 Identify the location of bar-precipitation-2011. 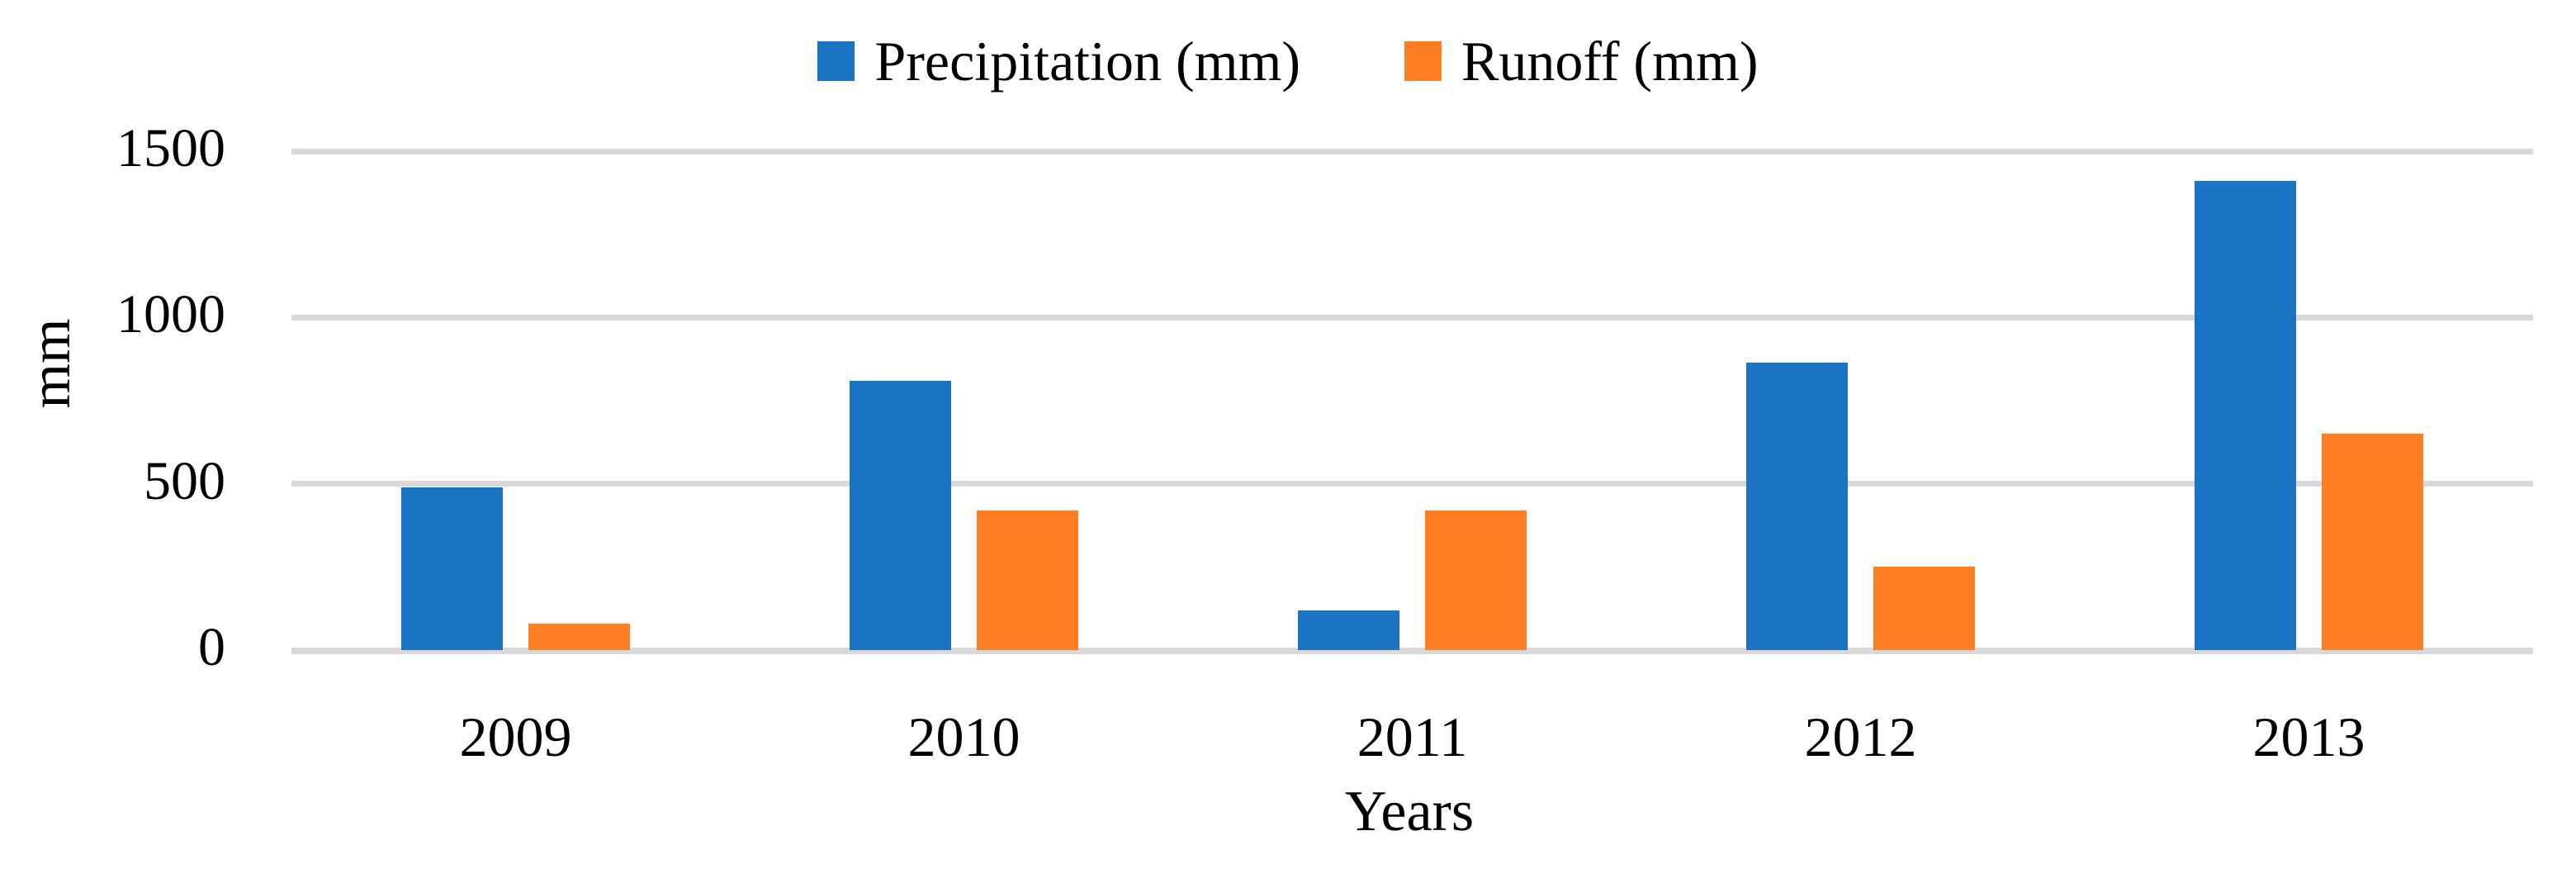
(1348, 630).